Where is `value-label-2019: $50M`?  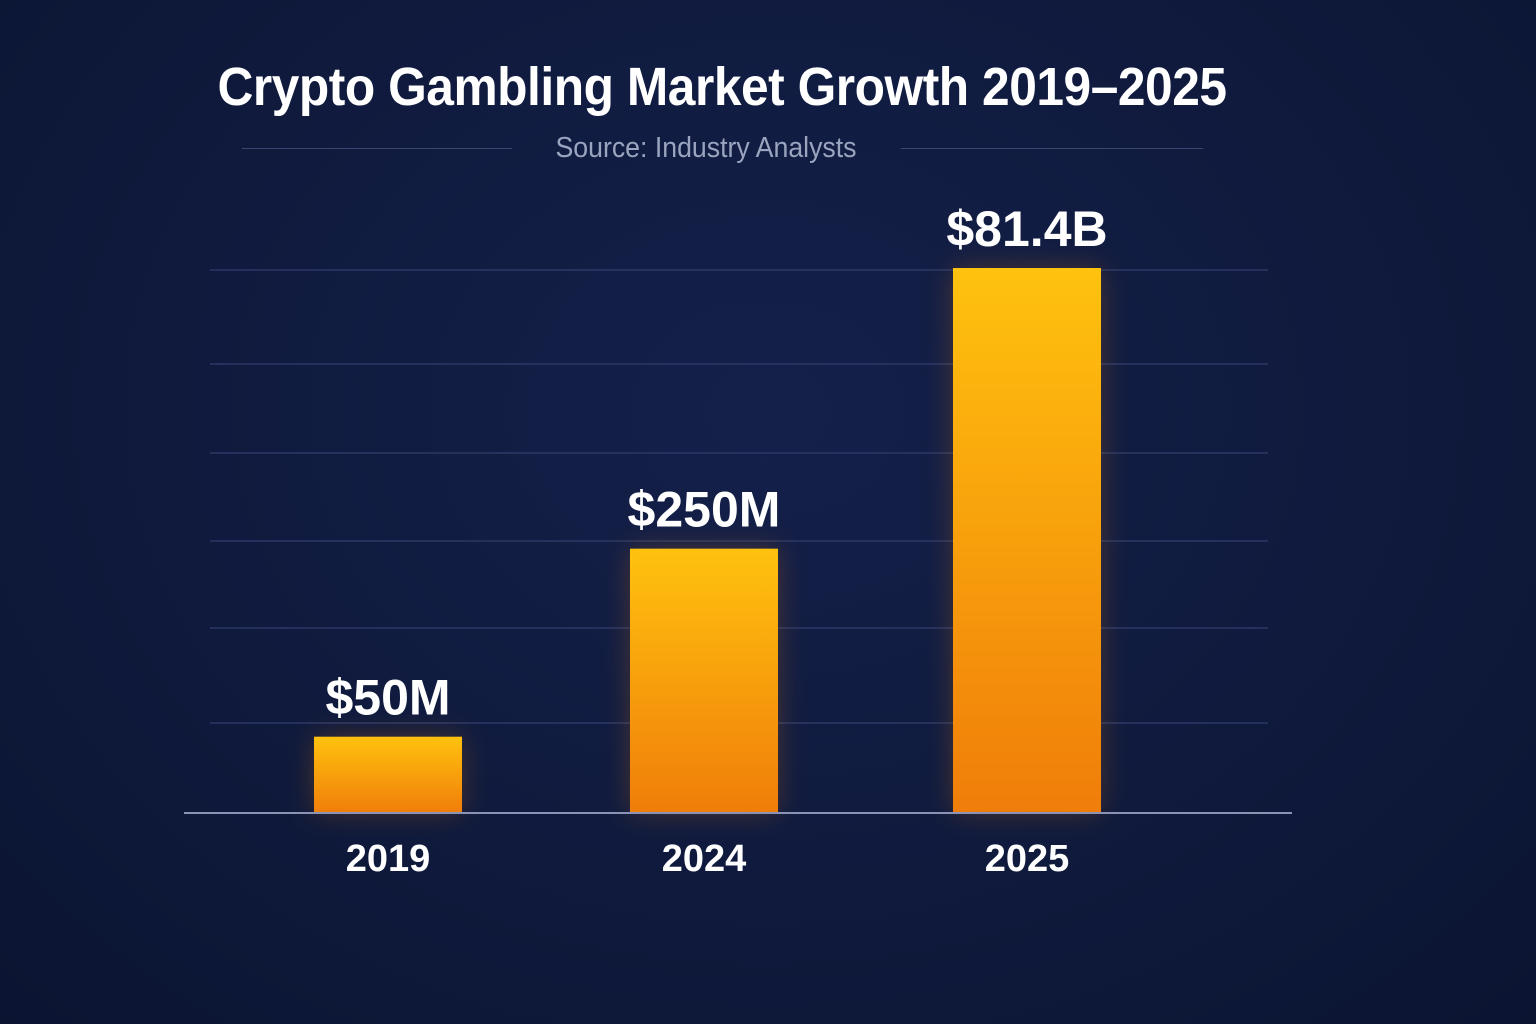
value-label-2019: $50M is located at coordinates (387, 698).